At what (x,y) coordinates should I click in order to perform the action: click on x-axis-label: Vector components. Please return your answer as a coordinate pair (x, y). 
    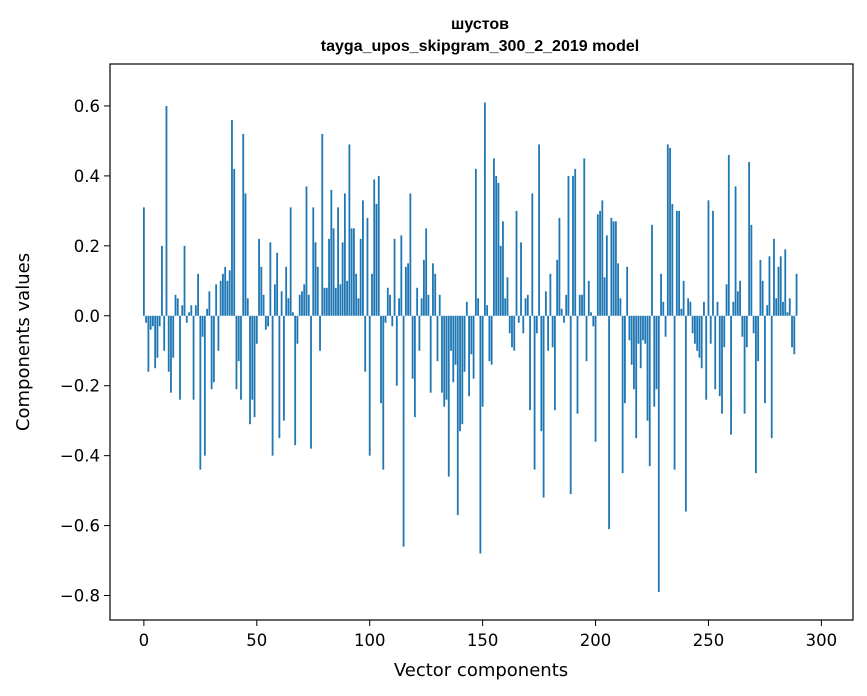
    Looking at the image, I should click on (481, 670).